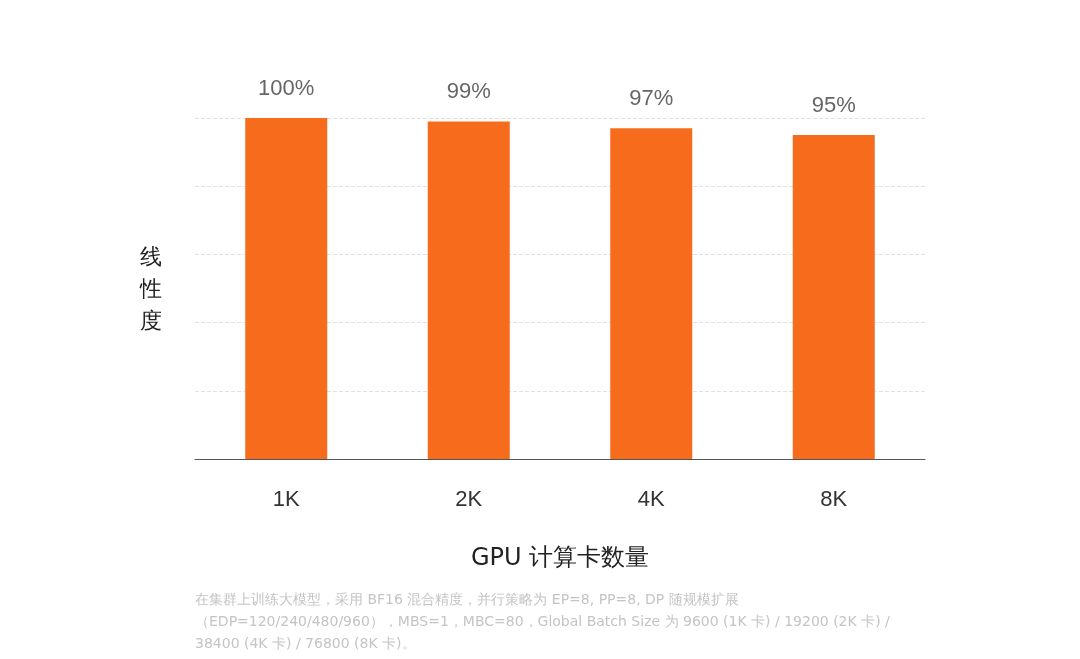  What do you see at coordinates (150, 288) in the screenshot?
I see `y-axis-title: 线性度` at bounding box center [150, 288].